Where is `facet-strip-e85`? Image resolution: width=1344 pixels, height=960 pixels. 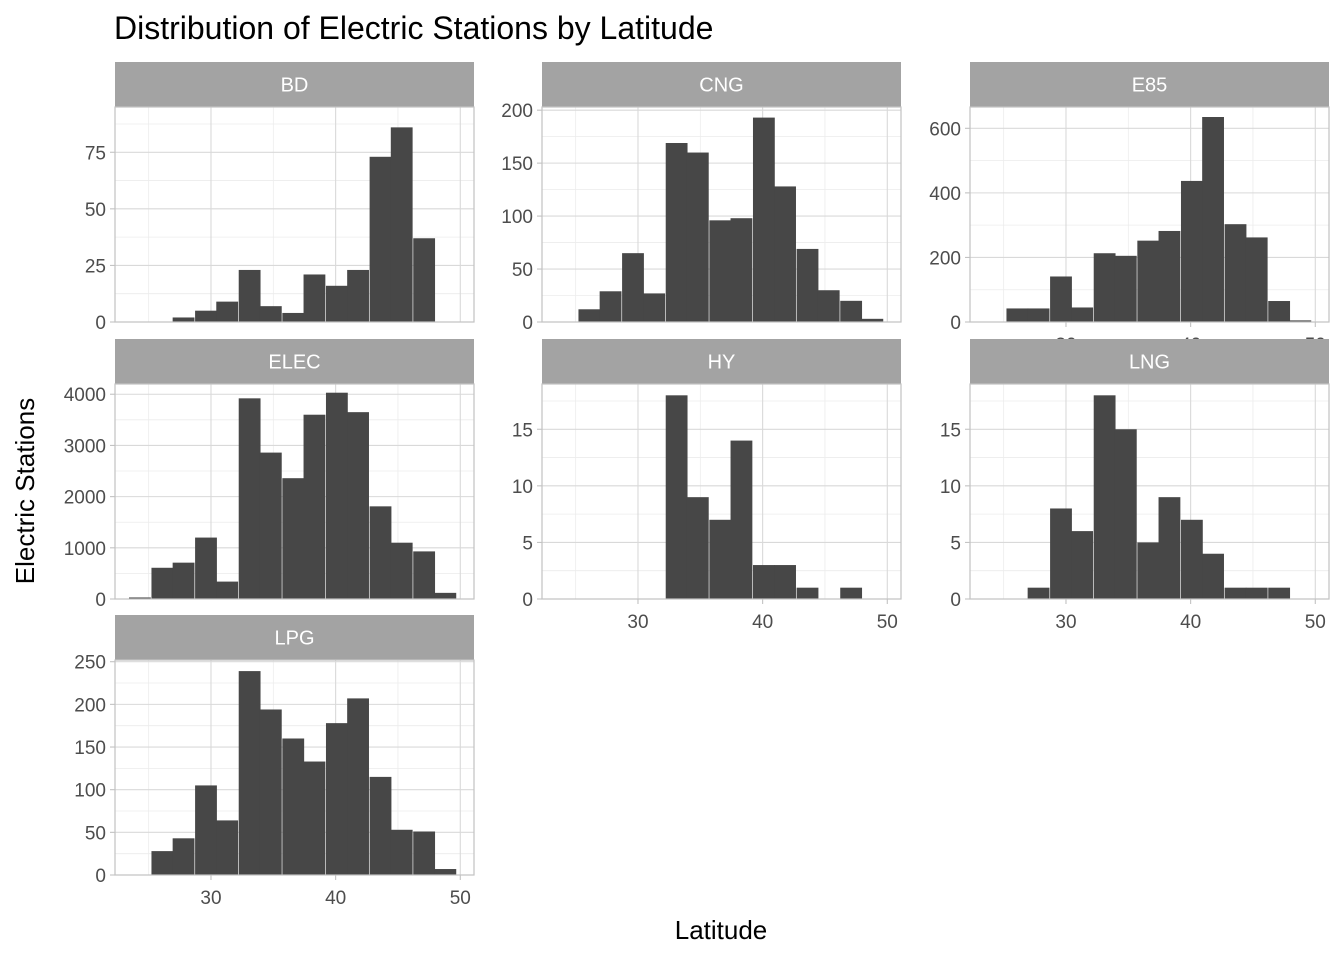 facet-strip-e85 is located at coordinates (1149, 84).